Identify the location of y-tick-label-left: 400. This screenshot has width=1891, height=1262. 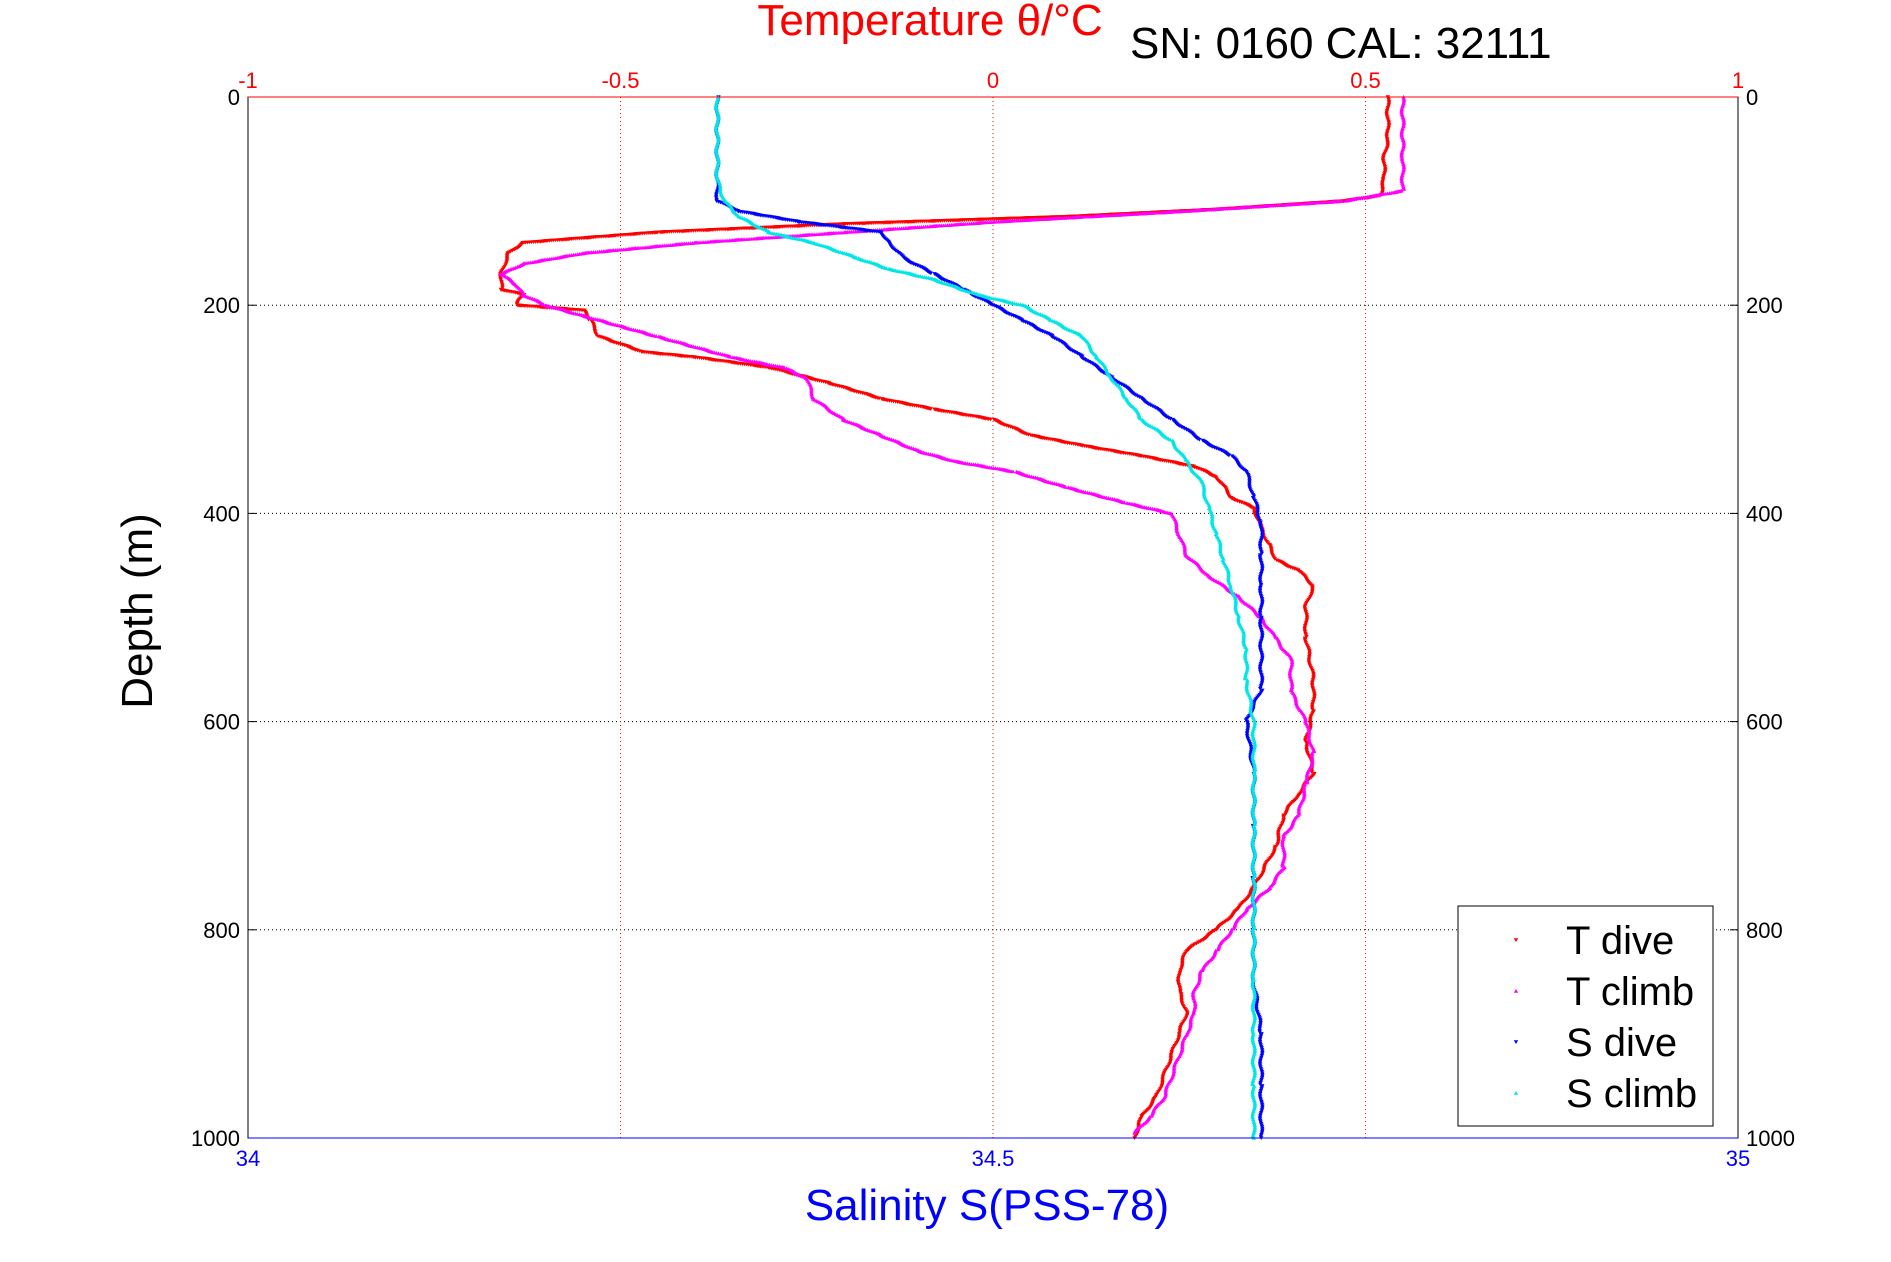
(221, 513).